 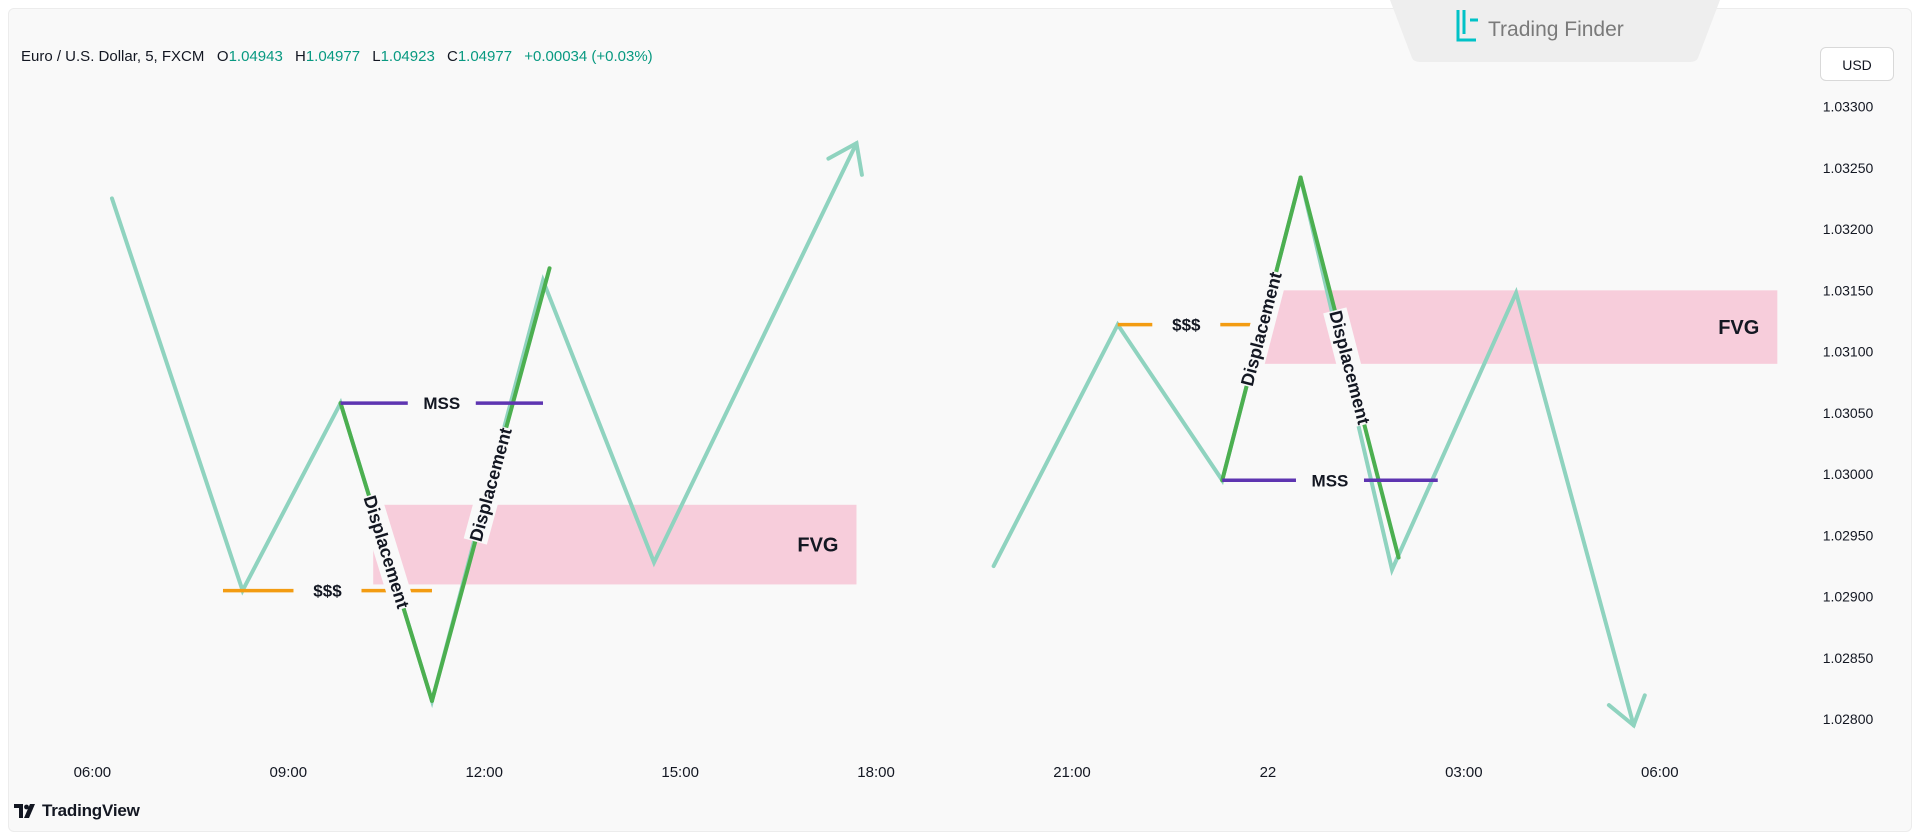 I want to click on y-tick-label: 1.03100, so click(x=1848, y=352).